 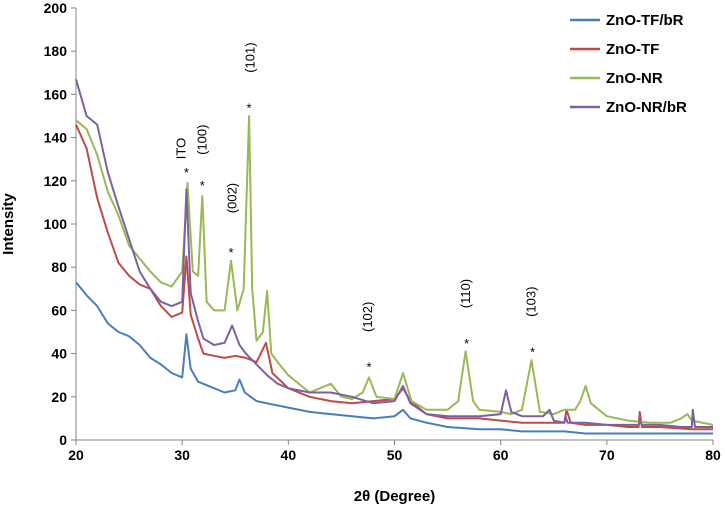 I want to click on x-tick-label: 50, so click(x=395, y=455).